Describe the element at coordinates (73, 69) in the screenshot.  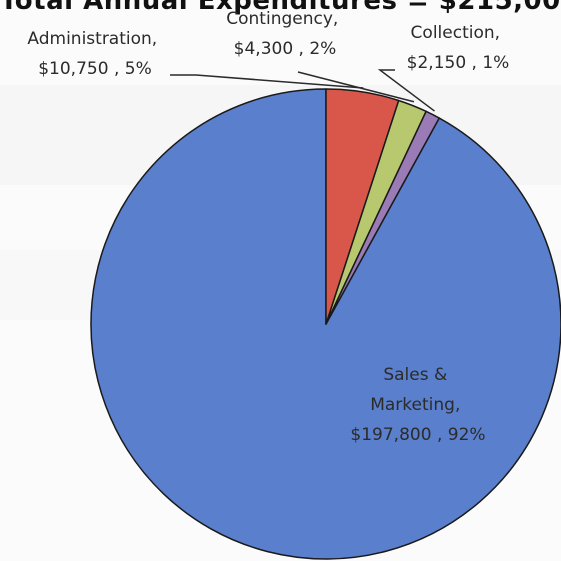
I see `label-value-administration: $10,750` at that location.